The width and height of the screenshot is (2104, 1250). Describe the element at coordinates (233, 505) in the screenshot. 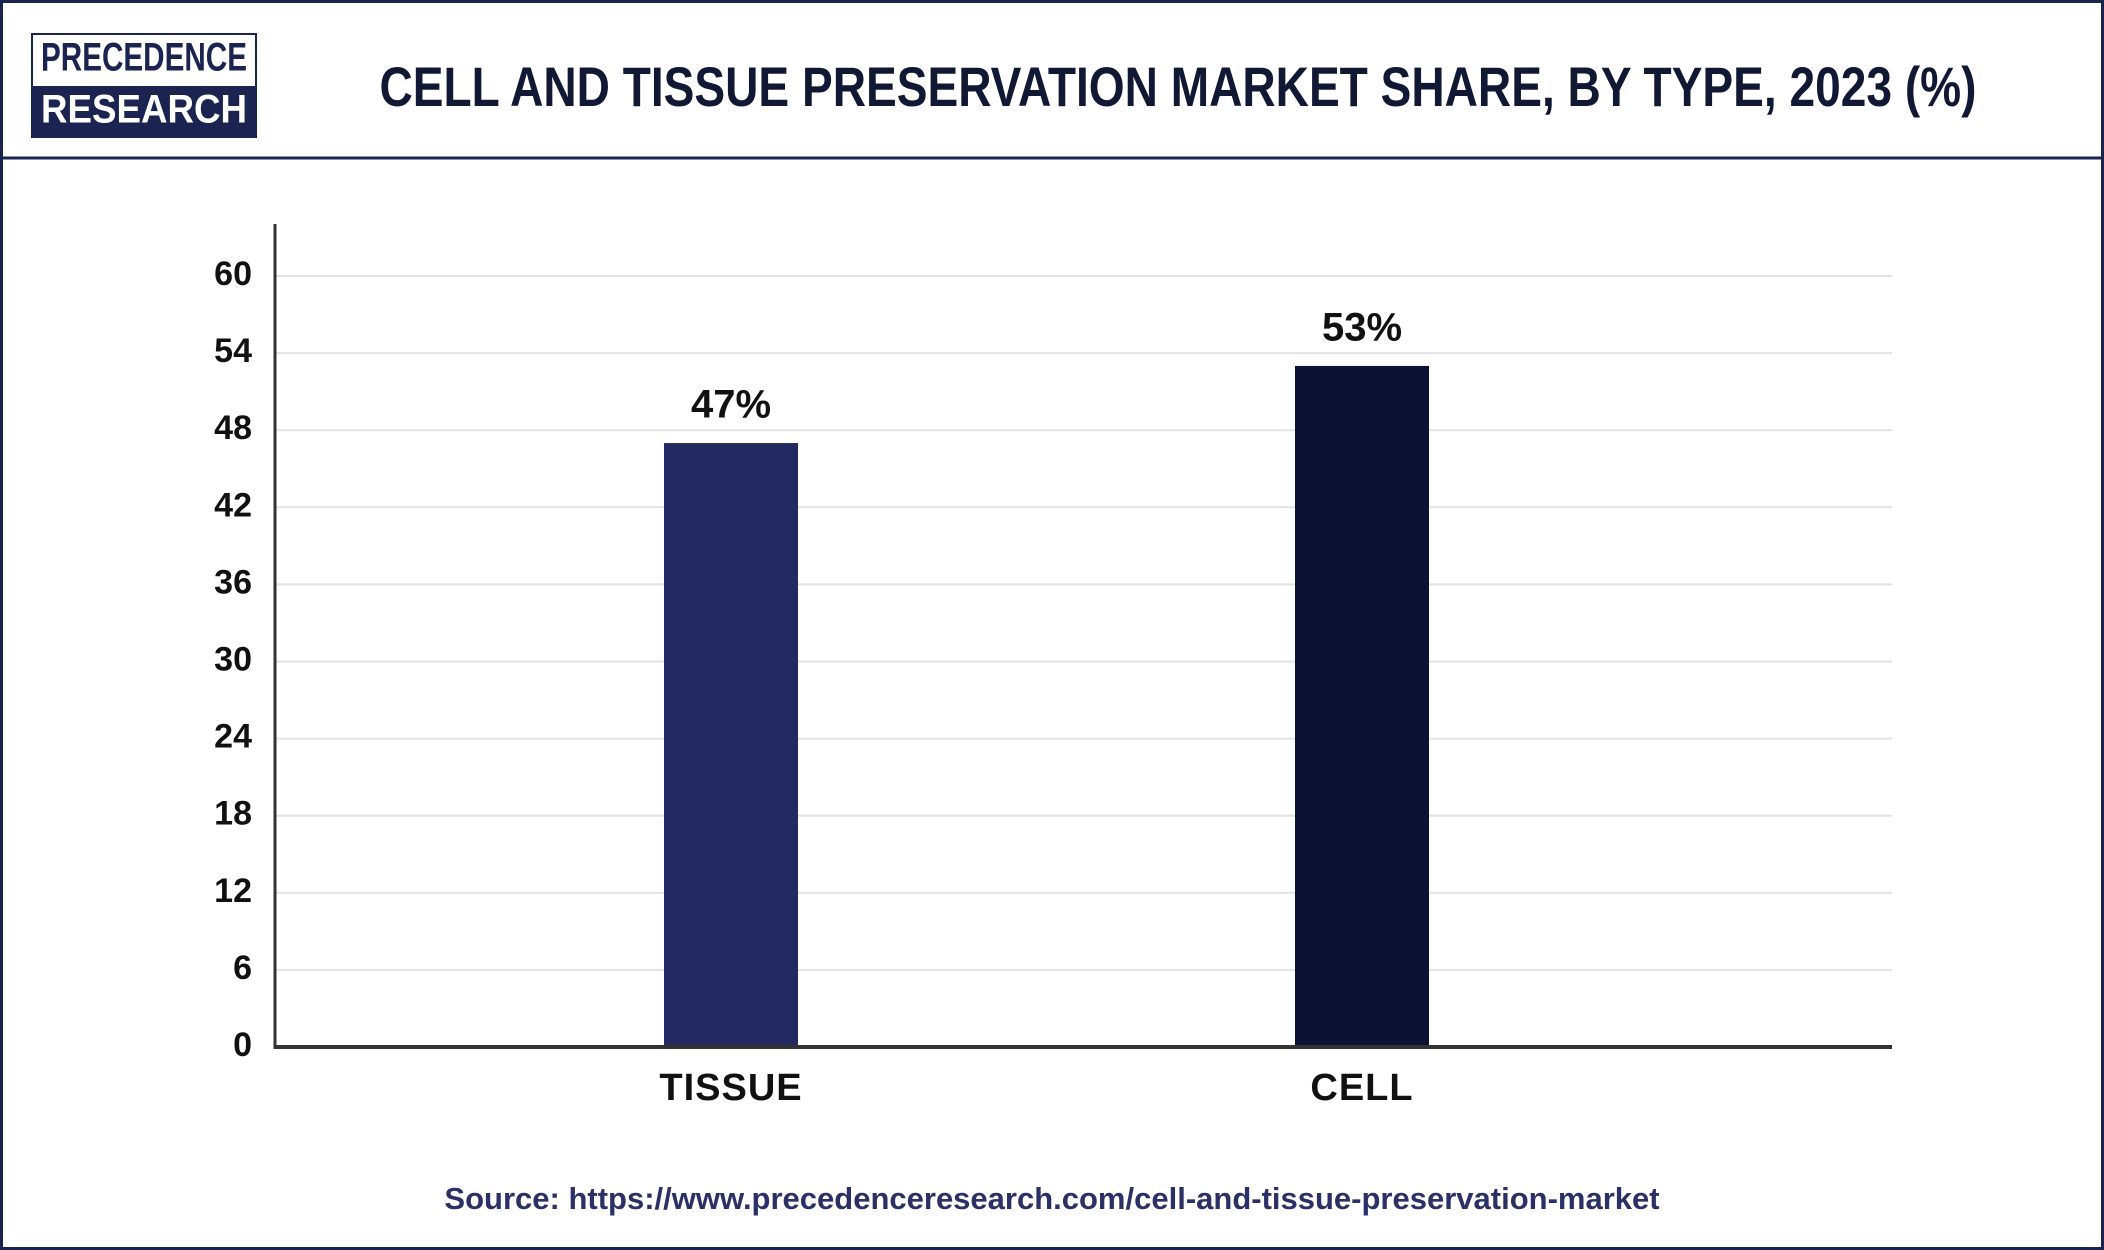

I see `y-tick-label: 42` at that location.